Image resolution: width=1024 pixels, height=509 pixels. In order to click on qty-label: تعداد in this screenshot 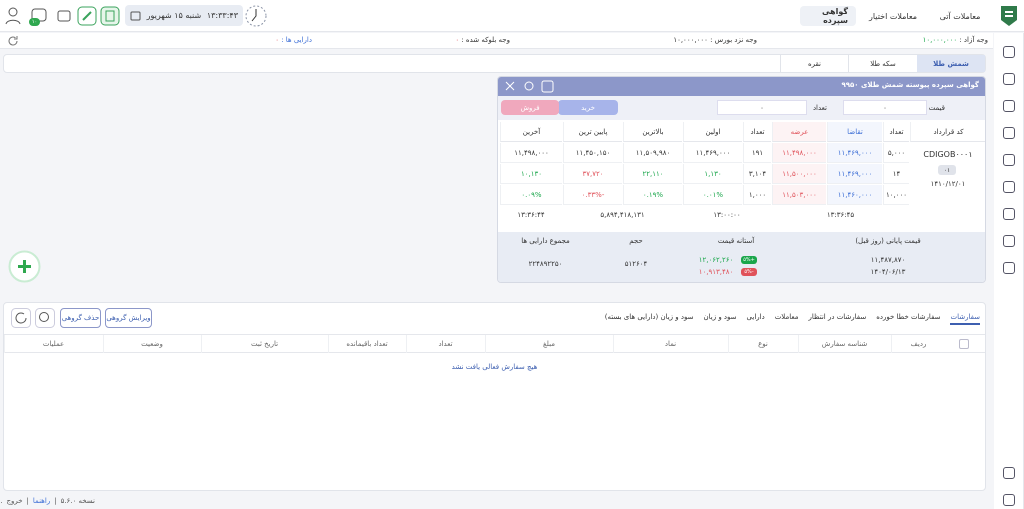, I will do `click(819, 108)`.